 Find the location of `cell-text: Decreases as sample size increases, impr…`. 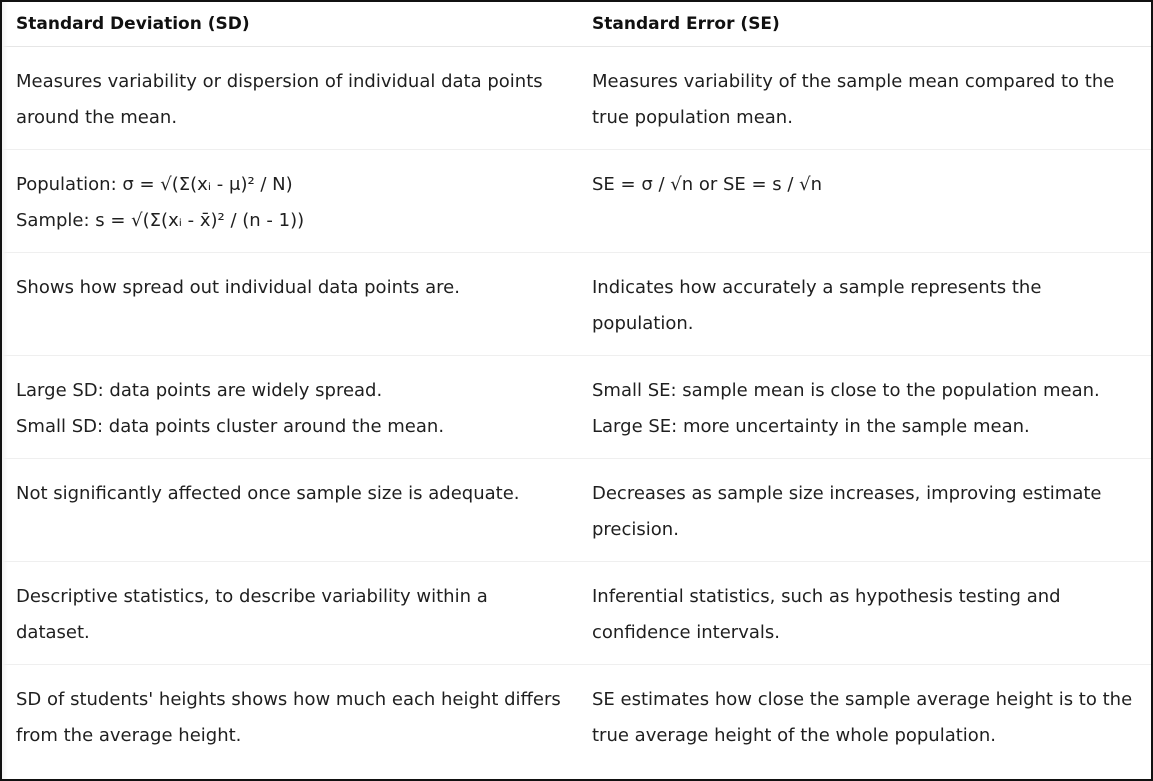

cell-text: Decreases as sample size increases, impr… is located at coordinates (847, 511).